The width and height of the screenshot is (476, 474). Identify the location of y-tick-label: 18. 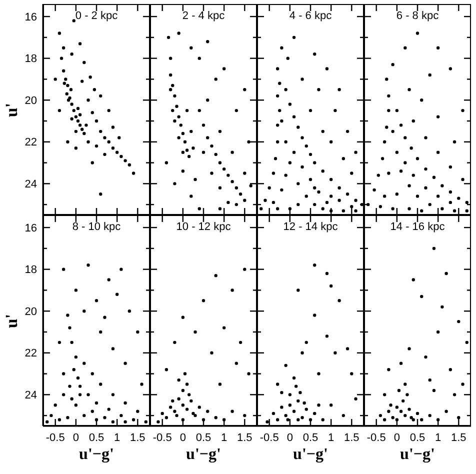
(30, 270).